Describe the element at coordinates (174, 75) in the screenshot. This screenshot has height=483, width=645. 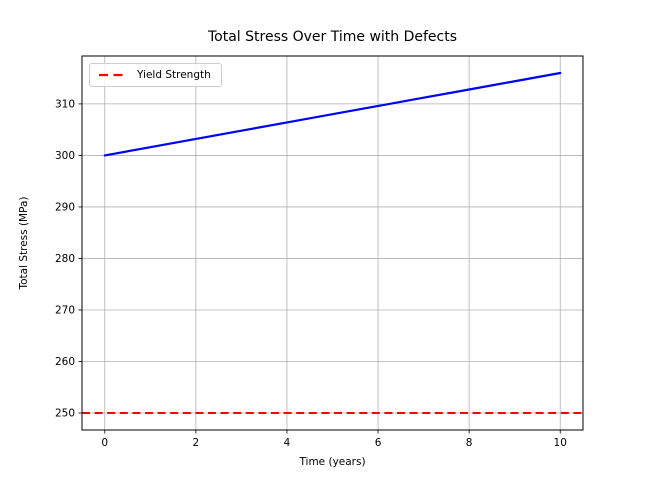
I see `legend-entry-label: Yield Strength` at that location.